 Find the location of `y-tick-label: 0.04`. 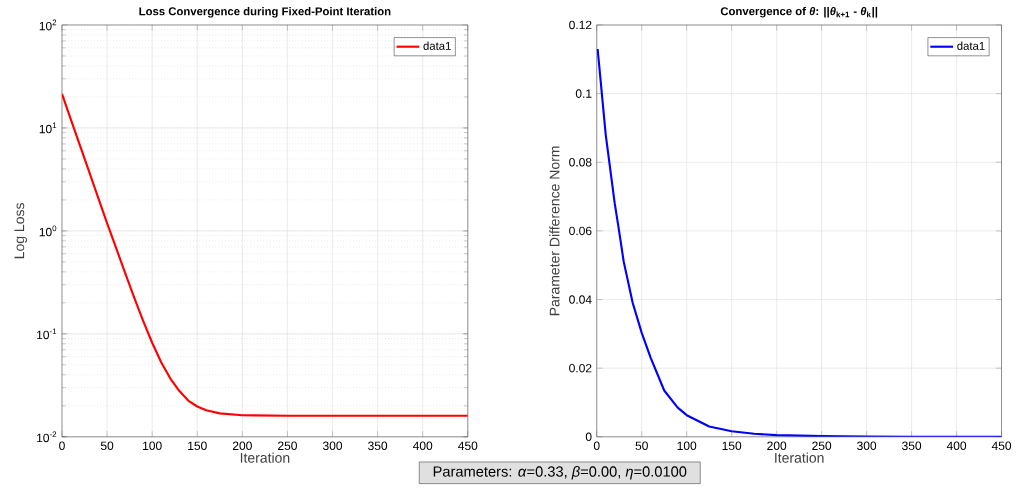

y-tick-label: 0.04 is located at coordinates (580, 299).